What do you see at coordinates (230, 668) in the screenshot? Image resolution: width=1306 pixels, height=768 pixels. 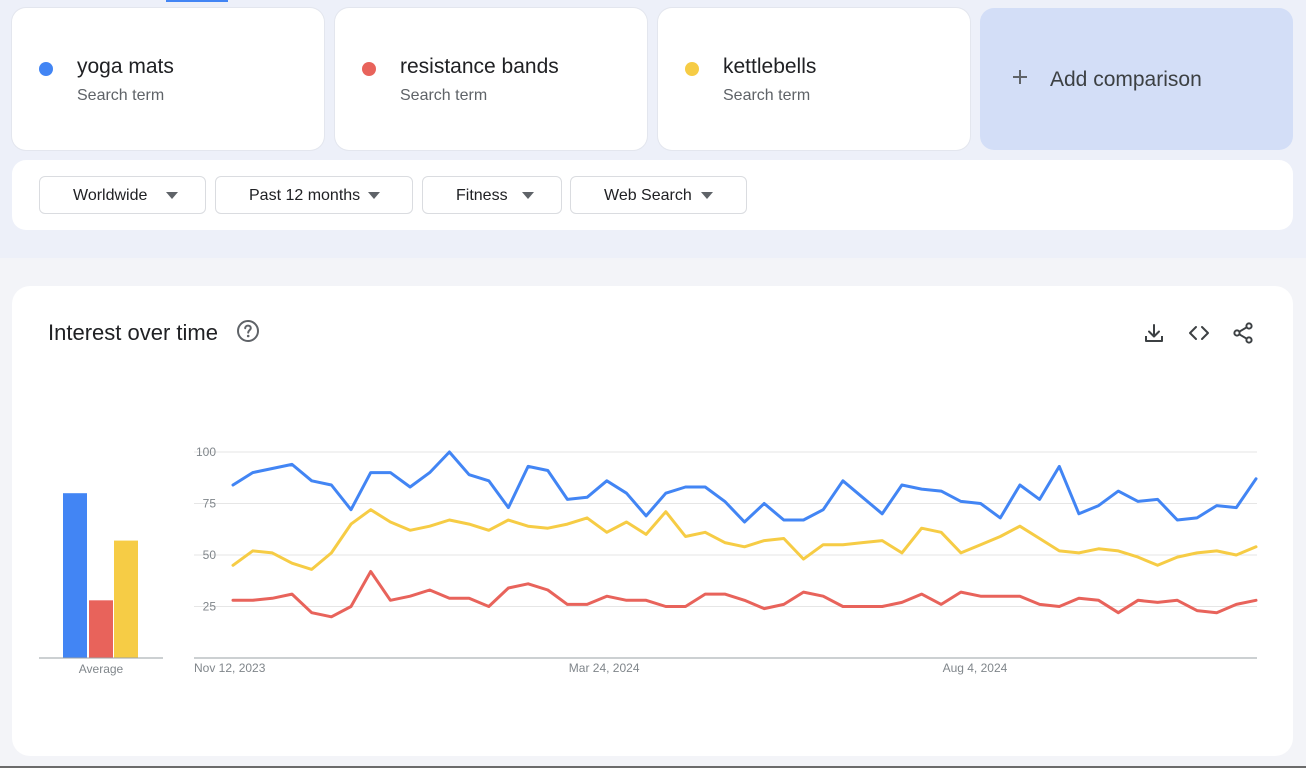 I see `x-tick-label: Nov 12, 2023` at bounding box center [230, 668].